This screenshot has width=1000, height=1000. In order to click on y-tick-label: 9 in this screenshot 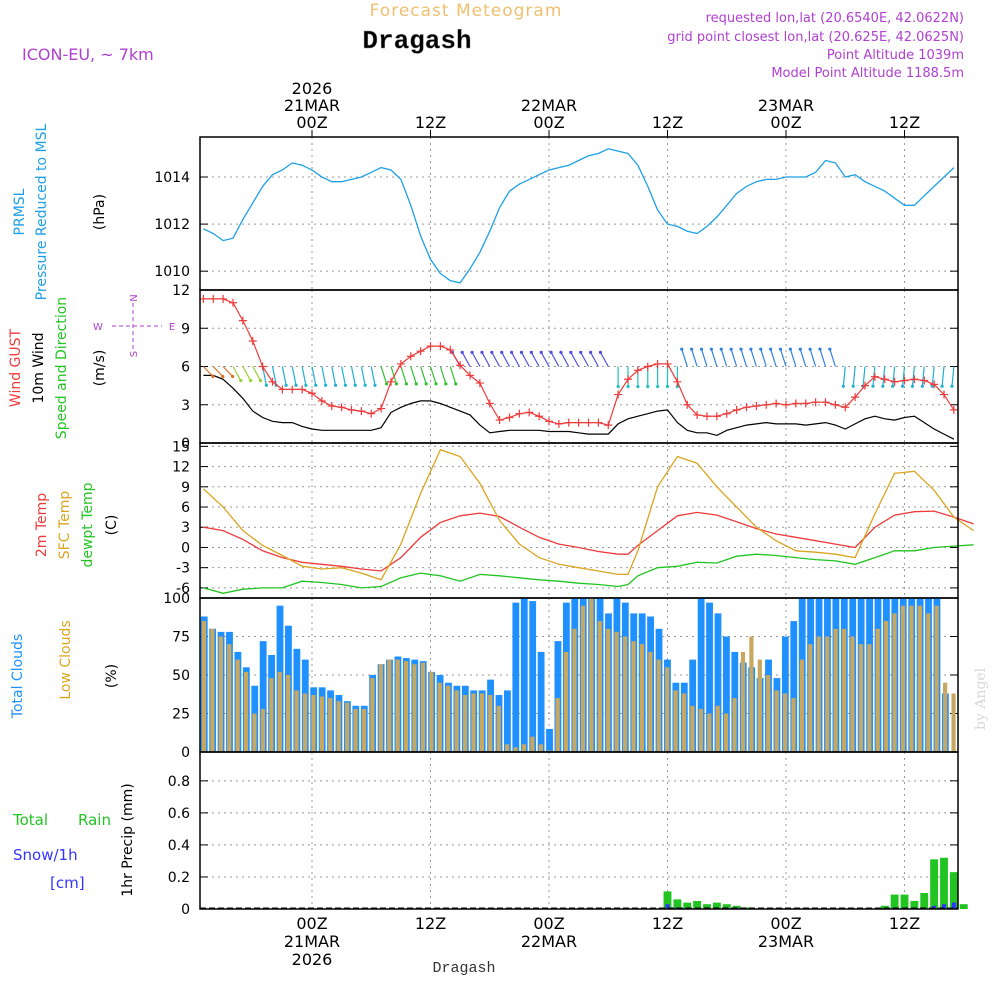, I will do `click(185, 329)`.